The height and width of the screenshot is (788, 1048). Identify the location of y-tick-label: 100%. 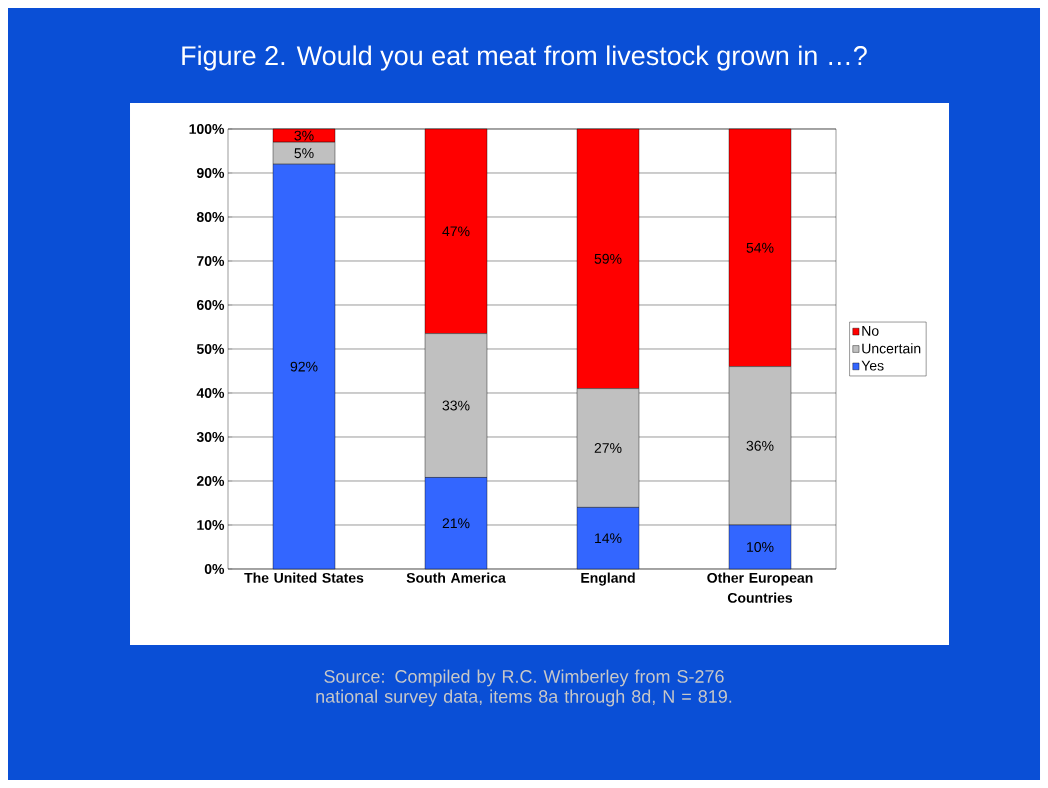
(207, 129).